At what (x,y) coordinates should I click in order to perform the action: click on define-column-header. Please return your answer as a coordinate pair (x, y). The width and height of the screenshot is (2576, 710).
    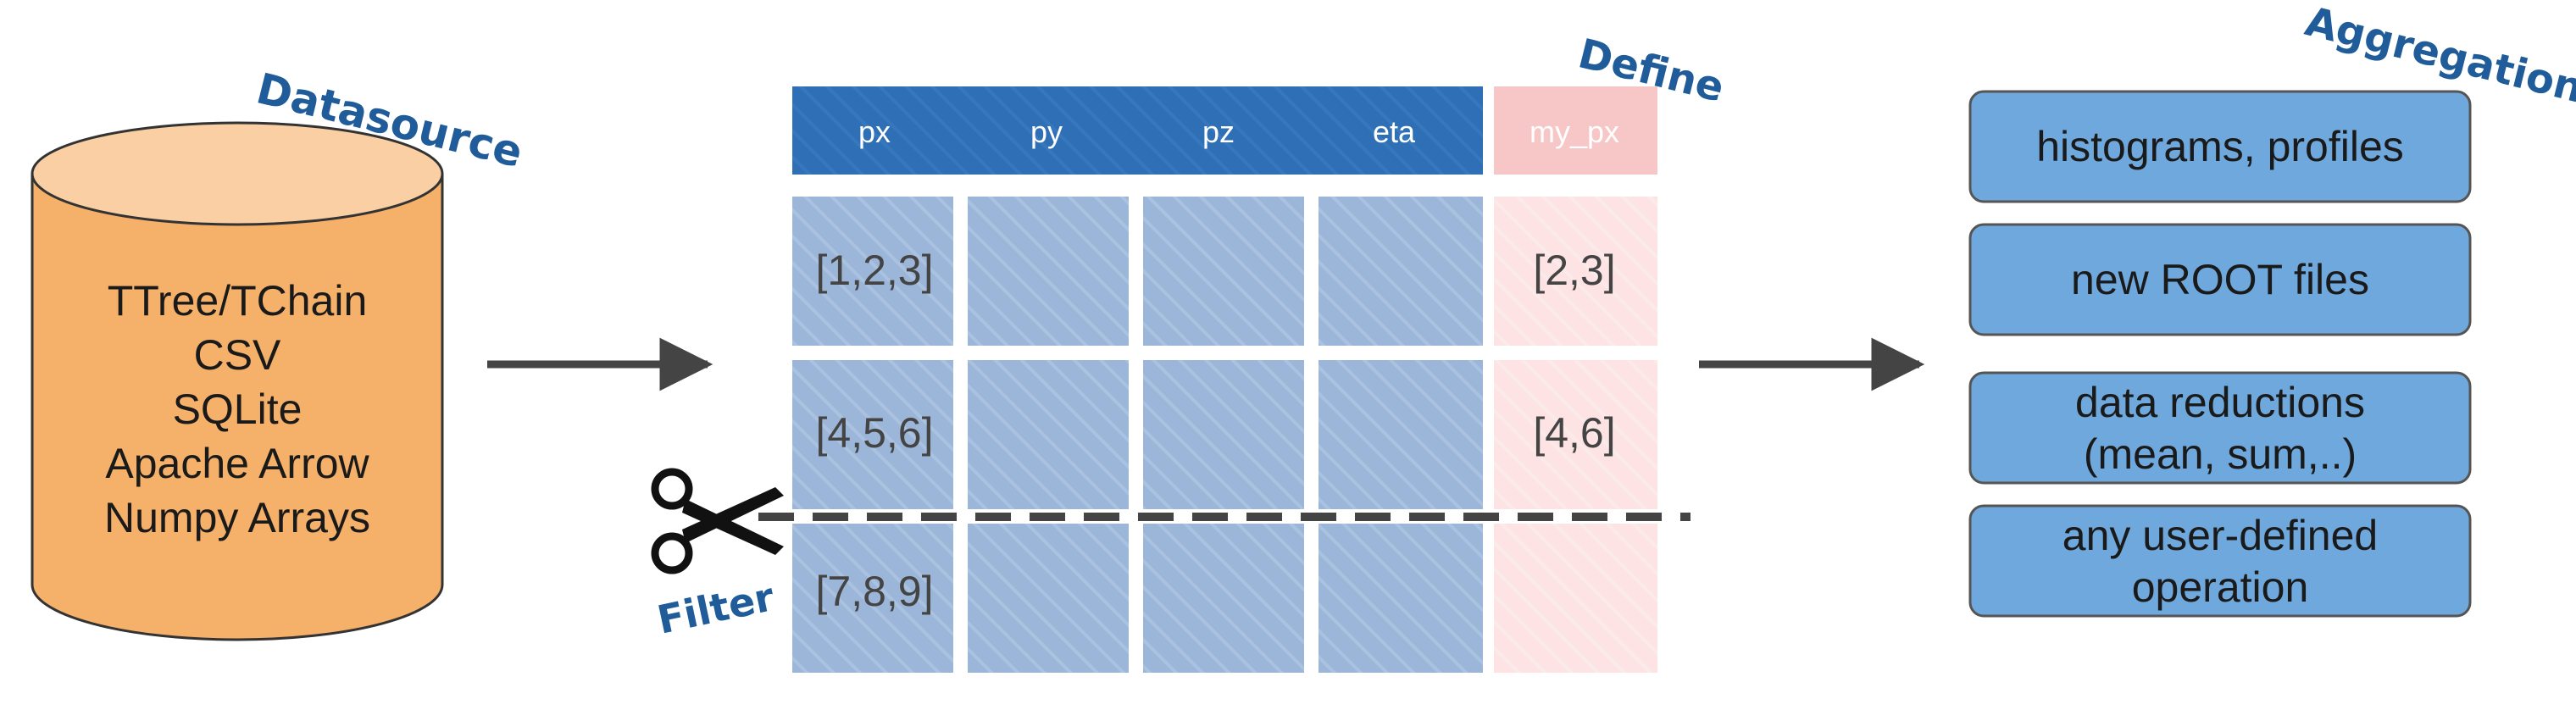
    Looking at the image, I should click on (1575, 131).